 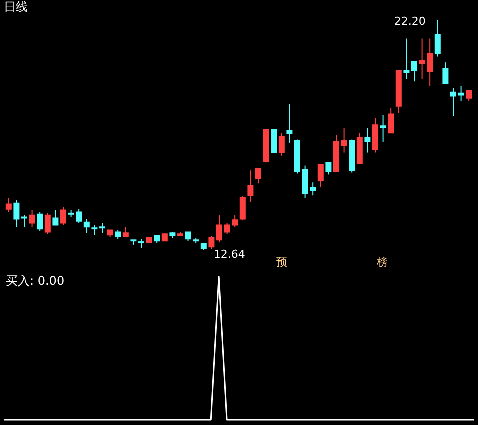 What do you see at coordinates (16, 7) in the screenshot?
I see `chart-title: 日线` at bounding box center [16, 7].